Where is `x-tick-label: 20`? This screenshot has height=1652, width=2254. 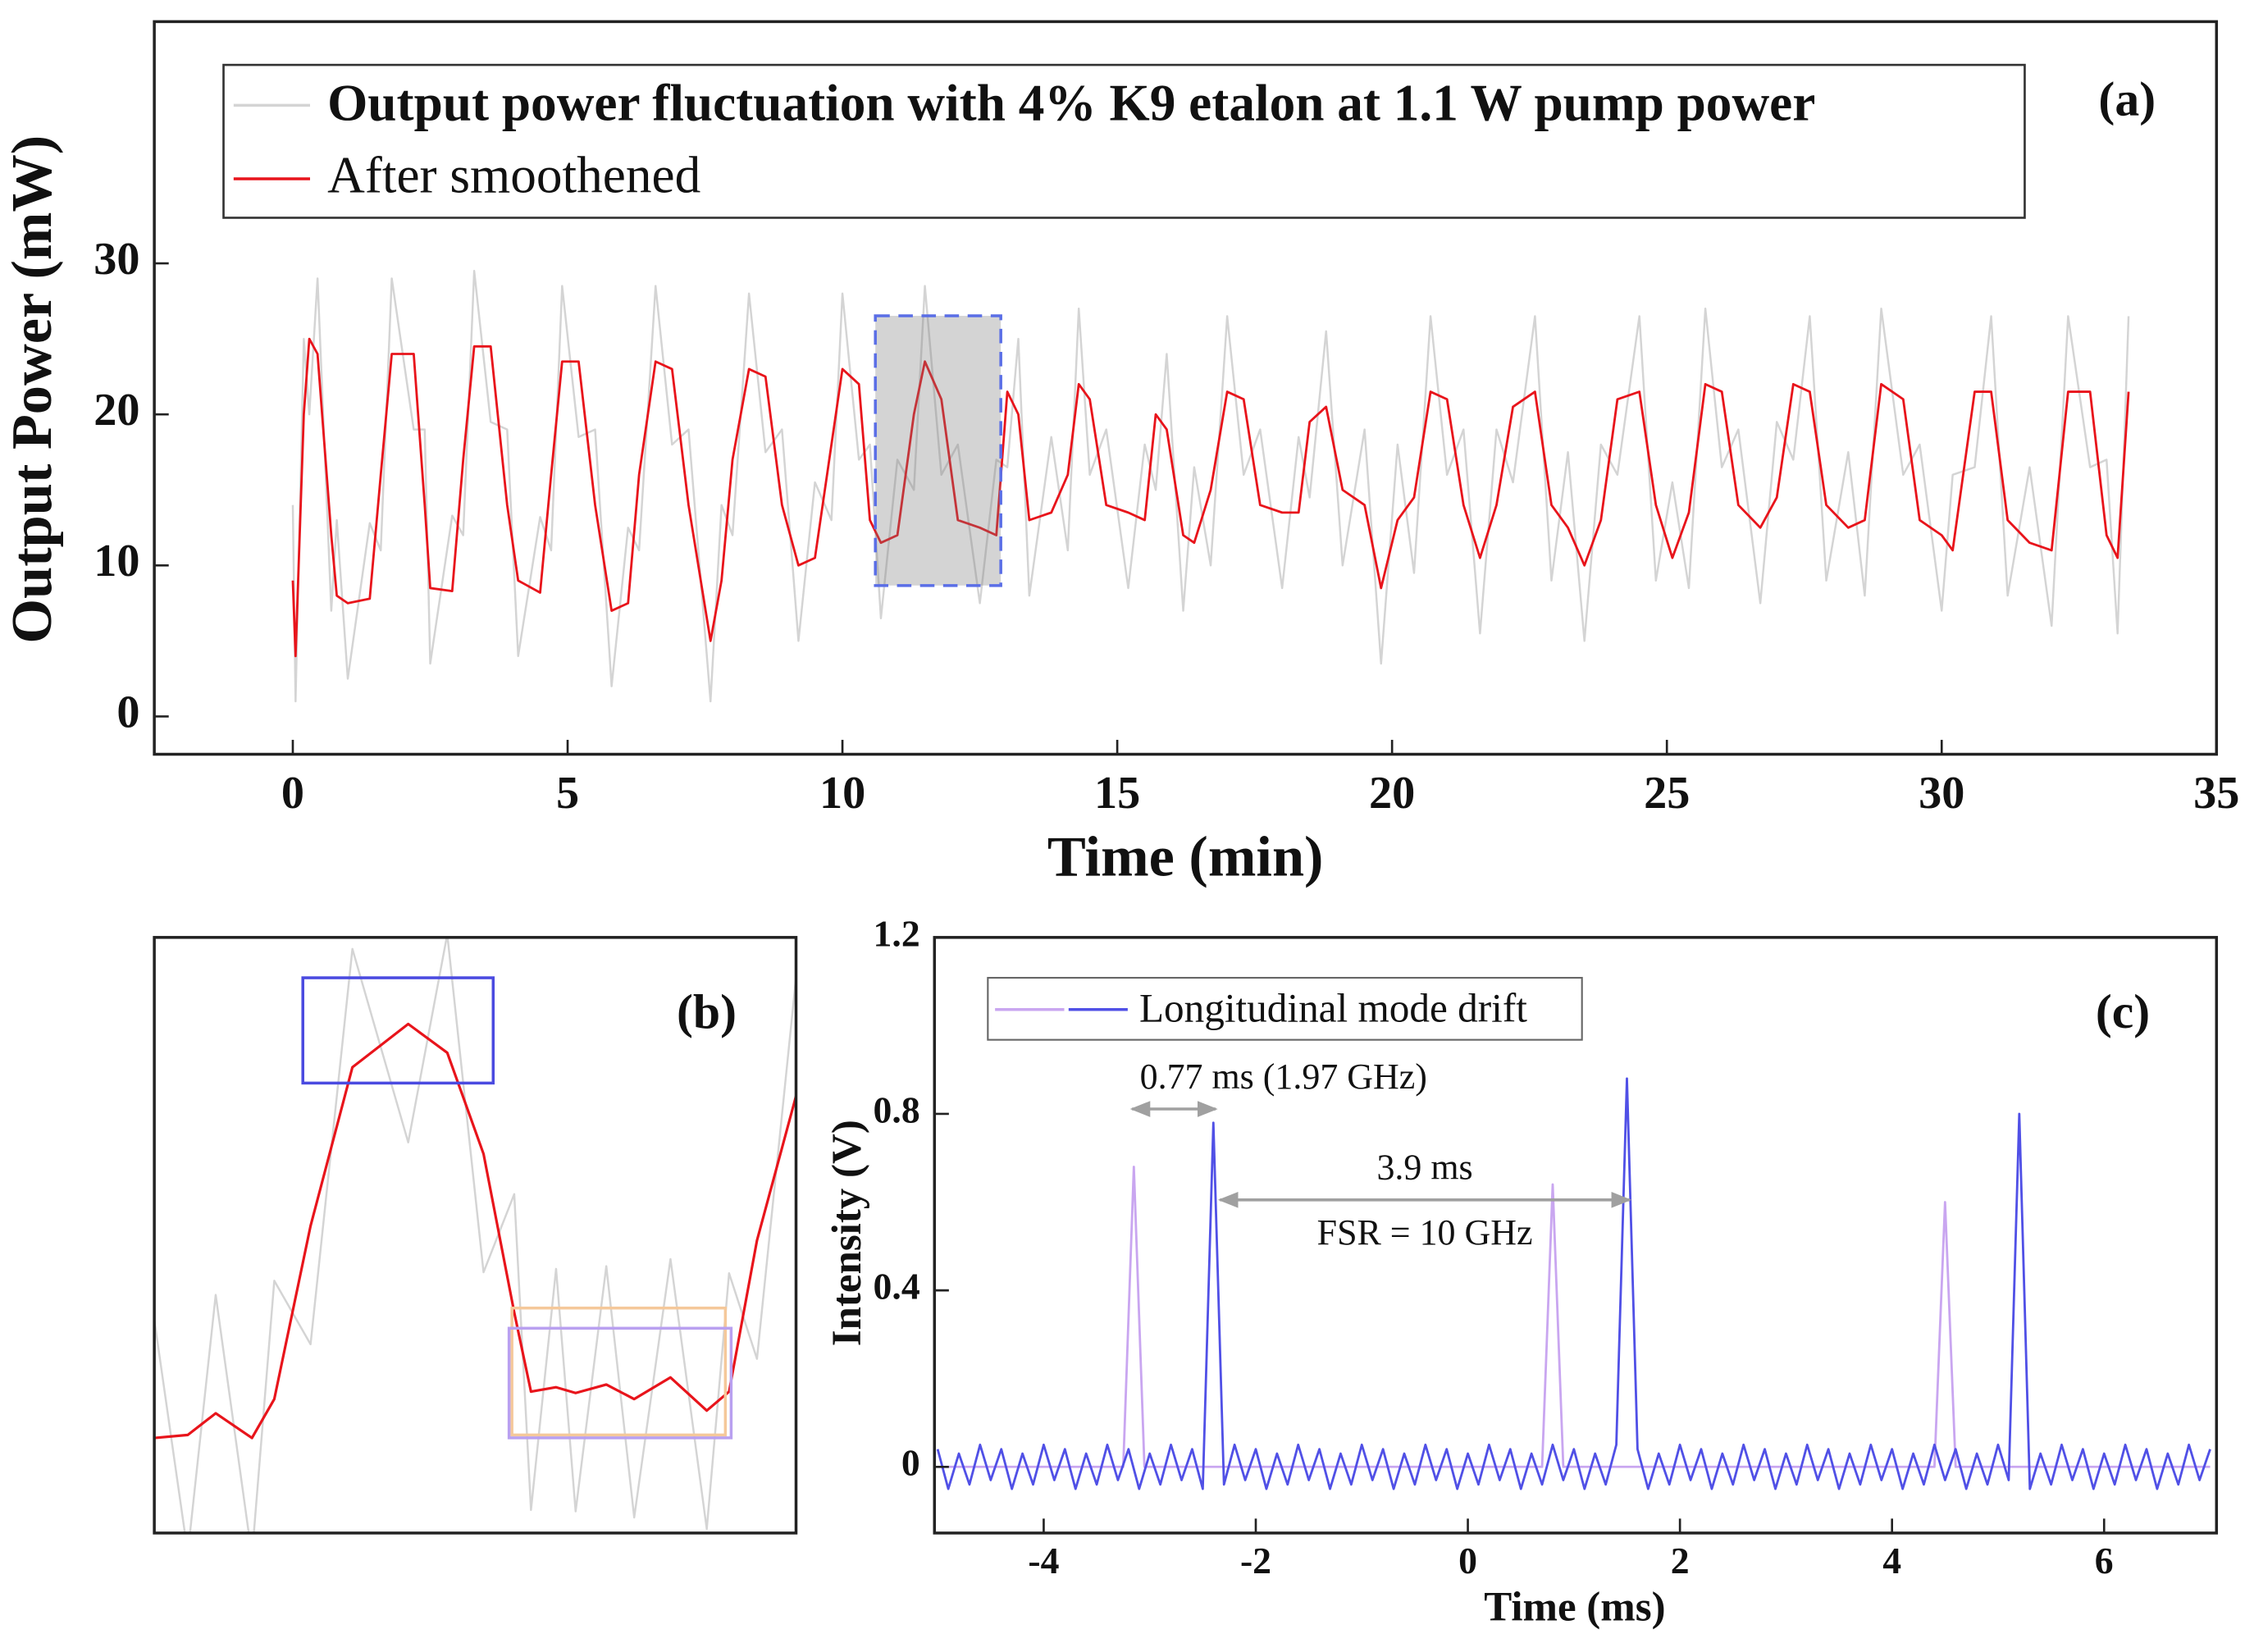
x-tick-label: 20 is located at coordinates (1392, 793).